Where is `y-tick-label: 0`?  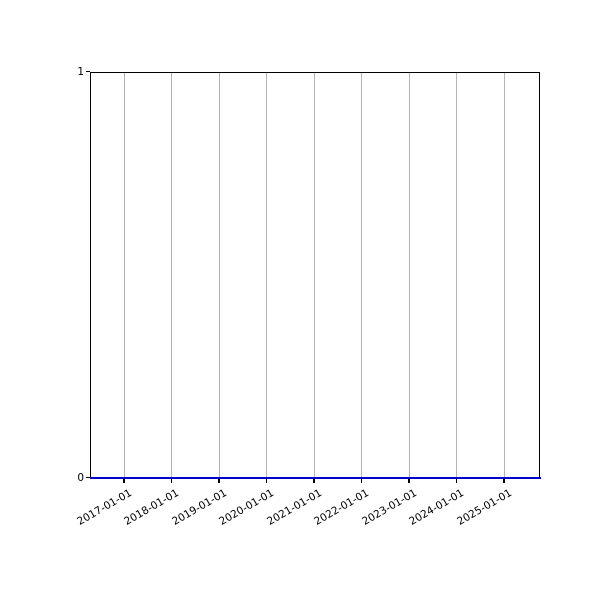
y-tick-label: 0 is located at coordinates (80, 477).